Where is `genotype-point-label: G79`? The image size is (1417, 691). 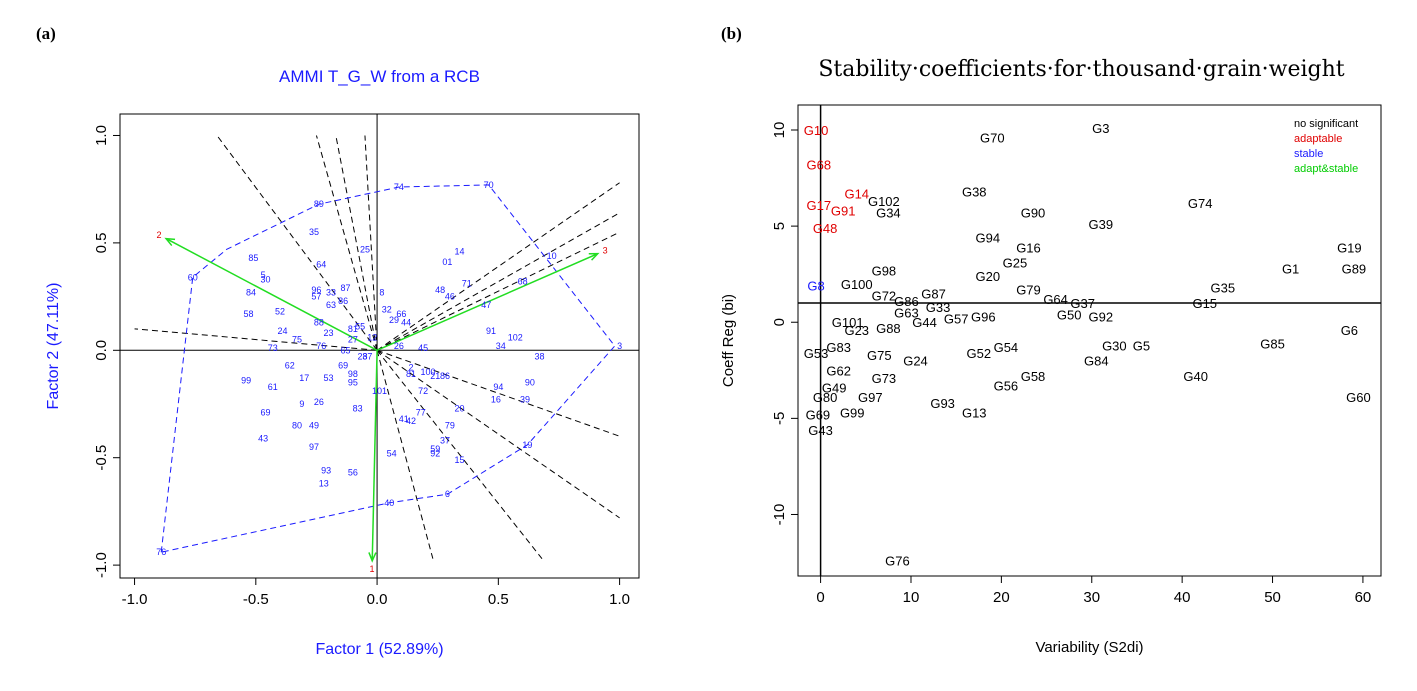
genotype-point-label: G79 is located at coordinates (1028, 290).